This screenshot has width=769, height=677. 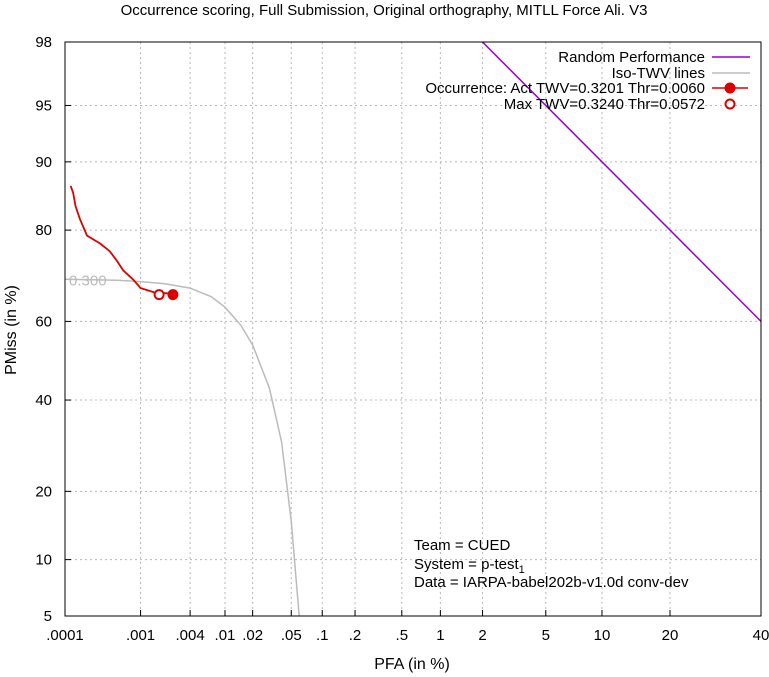 I want to click on y-tick-label: 80, so click(x=43, y=230).